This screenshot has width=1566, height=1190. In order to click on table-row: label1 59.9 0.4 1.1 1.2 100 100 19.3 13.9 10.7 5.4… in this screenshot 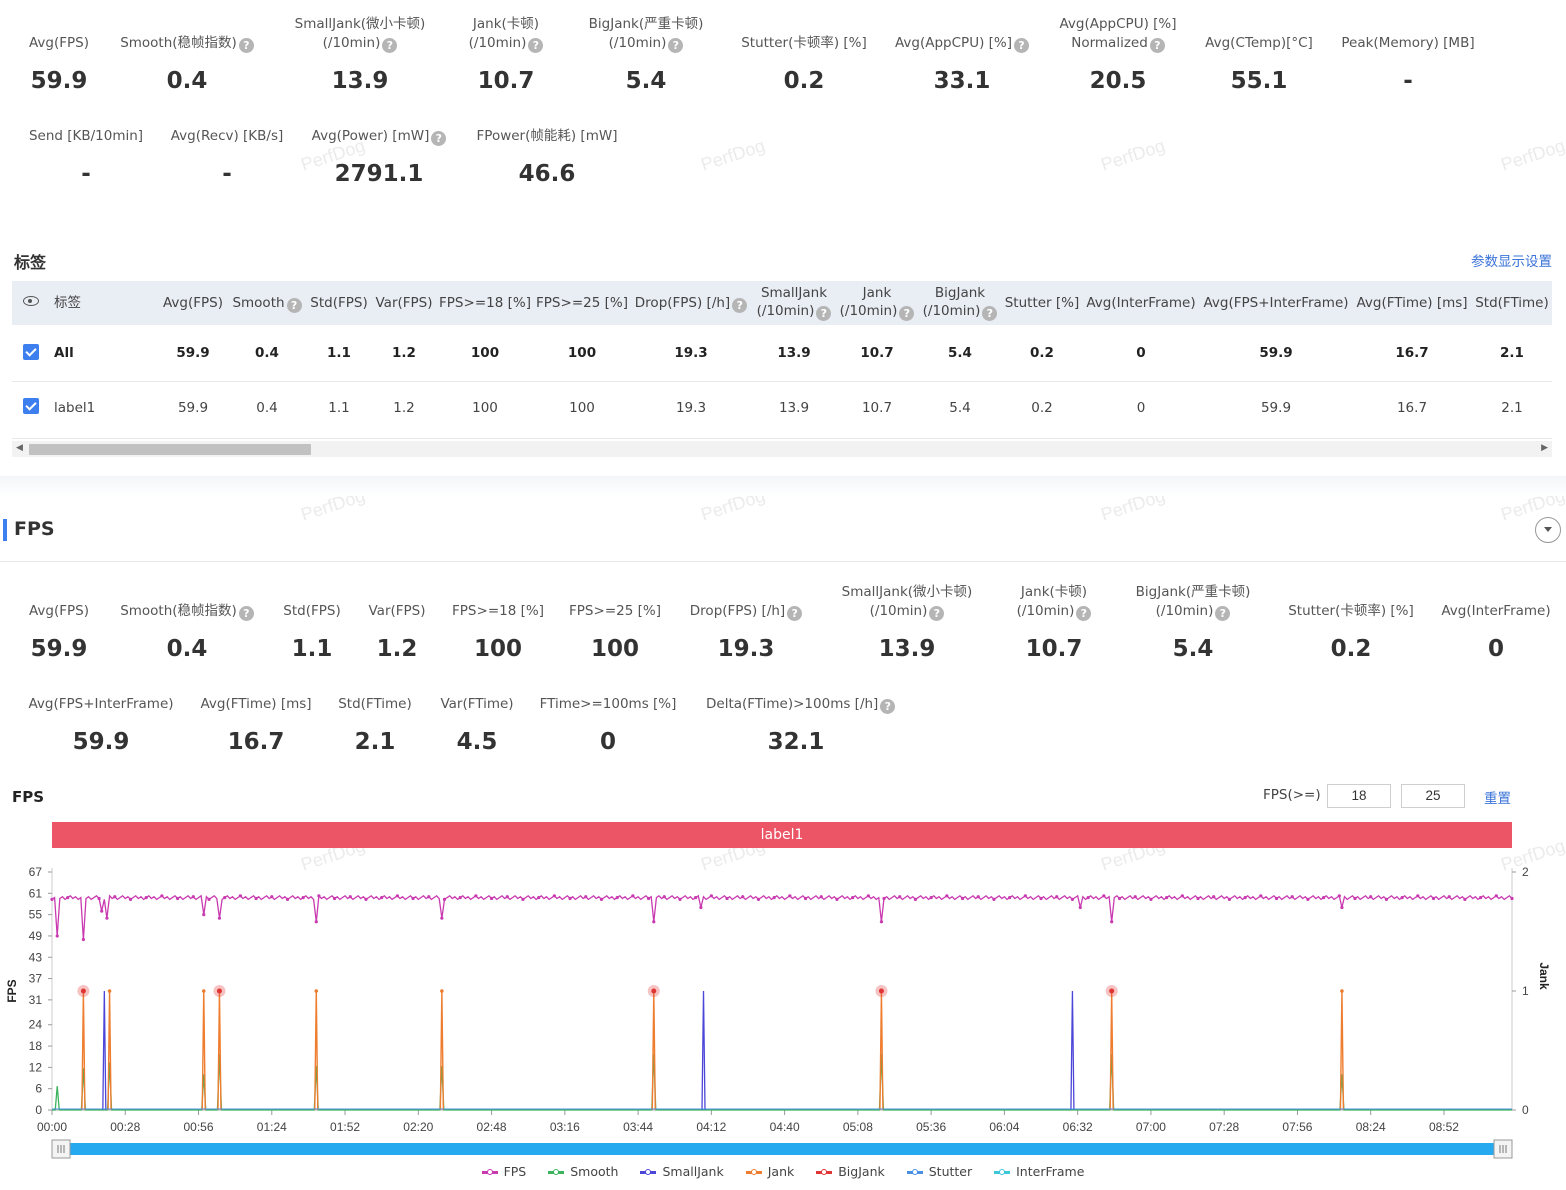, I will do `click(782, 410)`.